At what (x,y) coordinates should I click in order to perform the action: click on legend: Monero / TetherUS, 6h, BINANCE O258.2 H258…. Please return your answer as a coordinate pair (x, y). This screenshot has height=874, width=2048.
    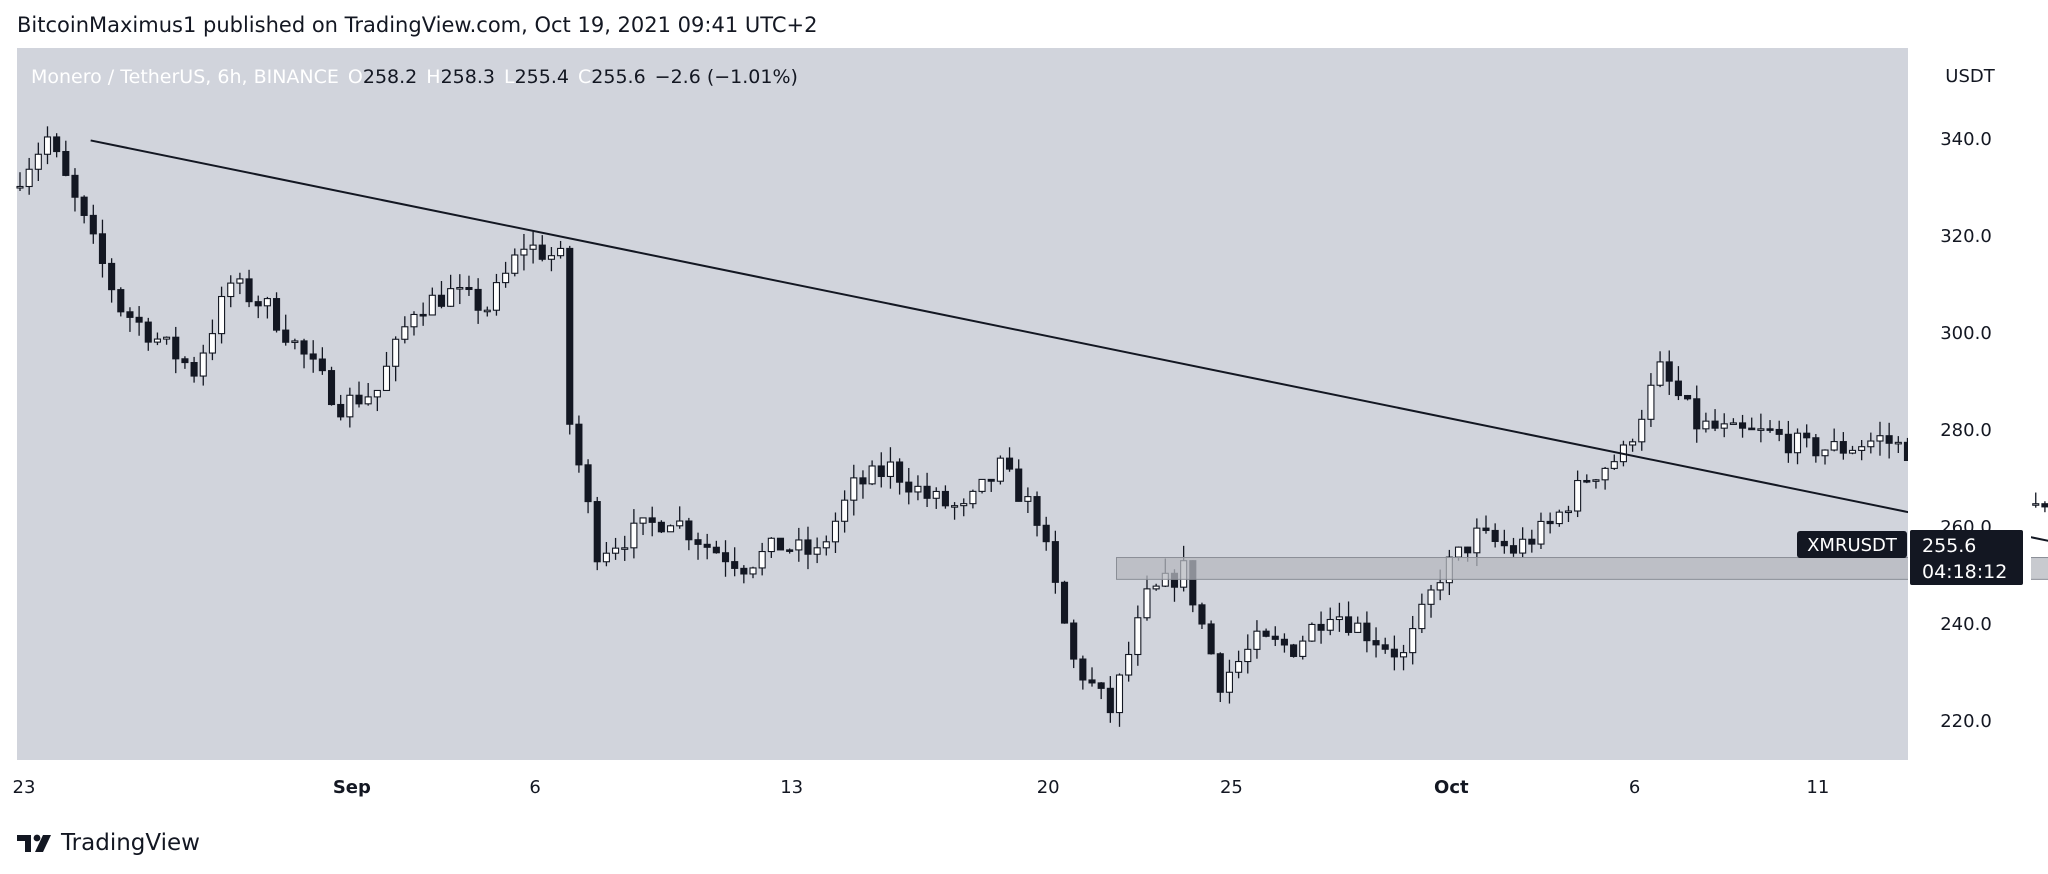
    Looking at the image, I should click on (414, 77).